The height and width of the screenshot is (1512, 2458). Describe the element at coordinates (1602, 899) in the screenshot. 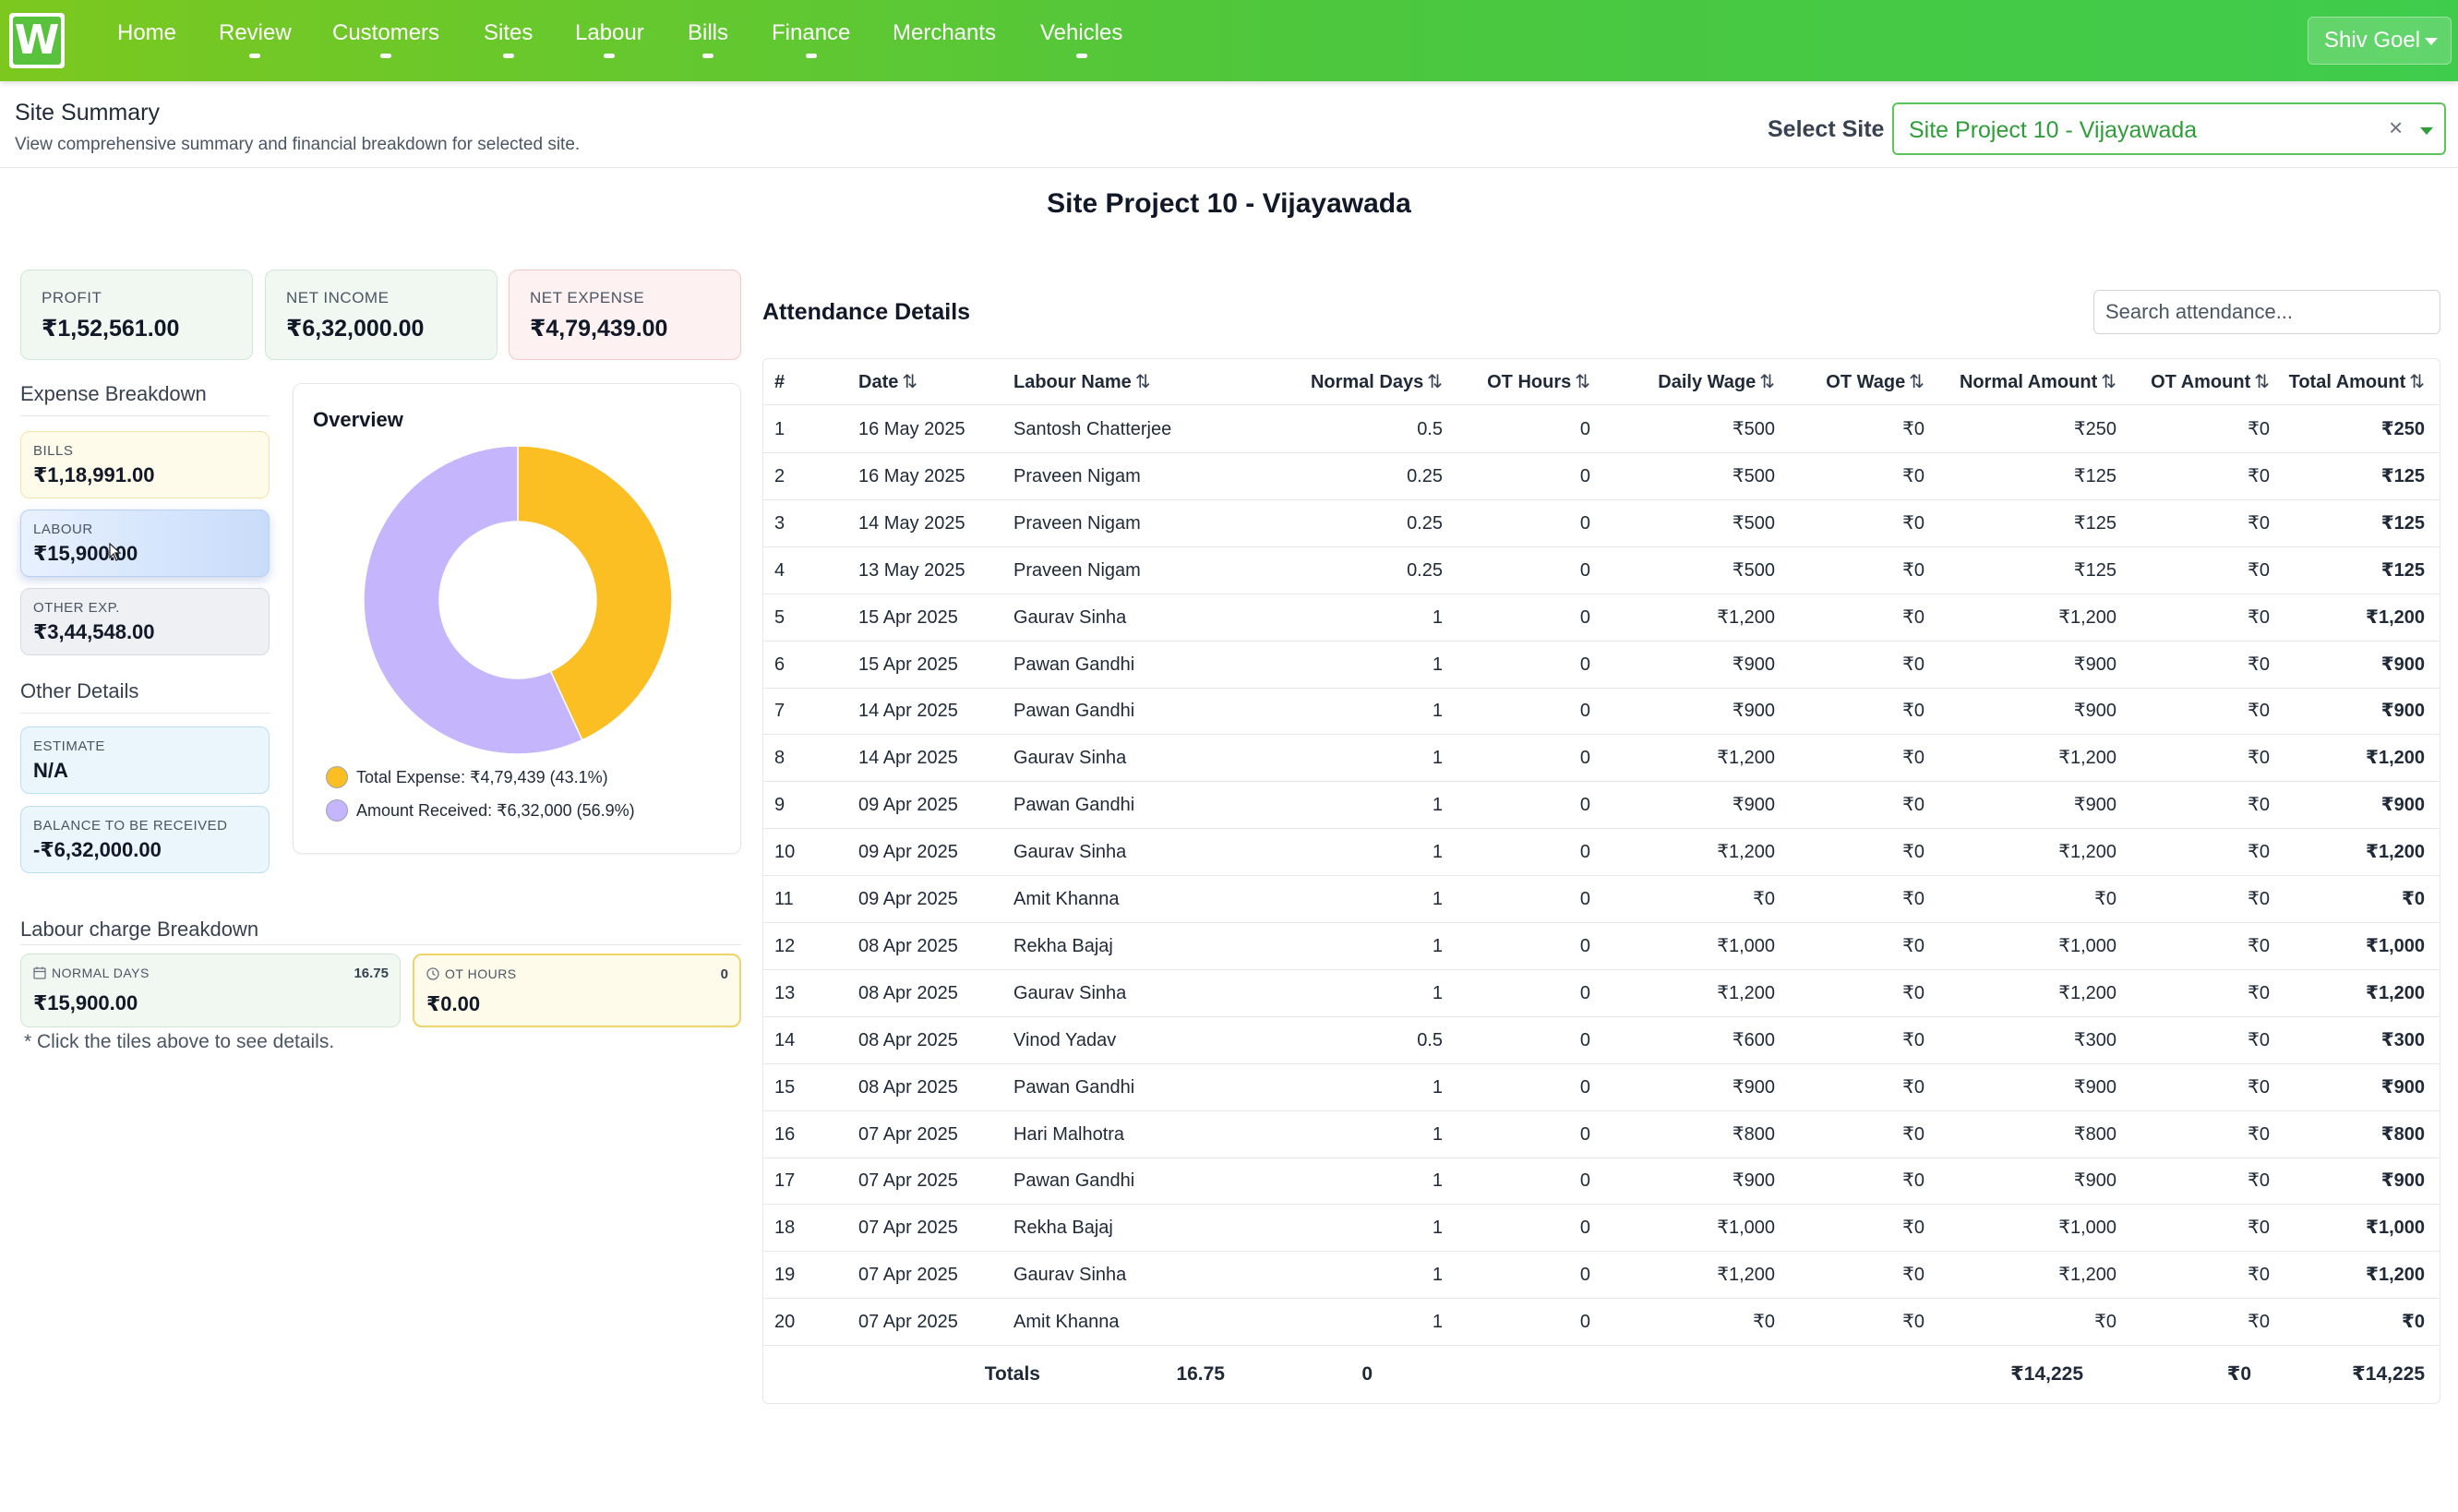

I see `table-row: 11 09 Apr 2025 Amit Khanna 1 0 ₹0 ₹0 ₹0 ₹0 ₹0` at that location.